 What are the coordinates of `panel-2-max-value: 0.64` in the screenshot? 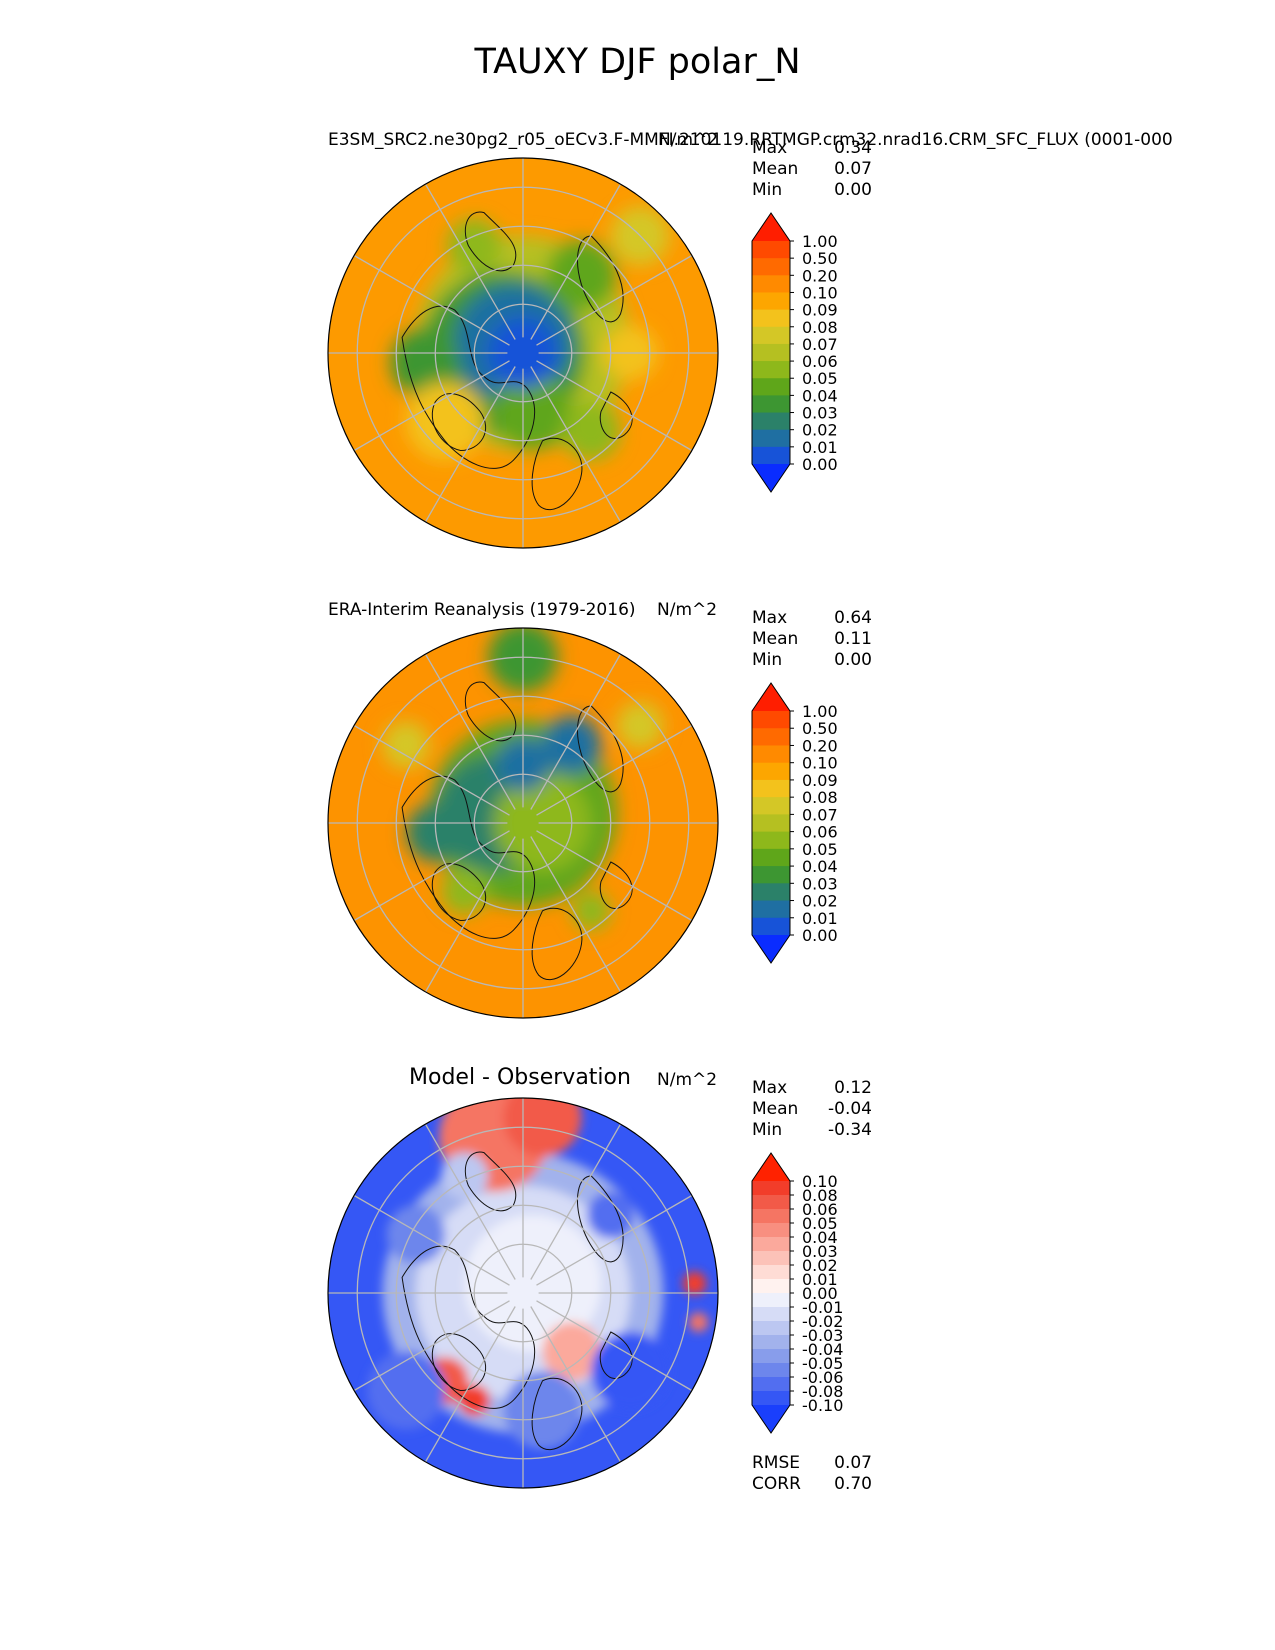 It's located at (853, 618).